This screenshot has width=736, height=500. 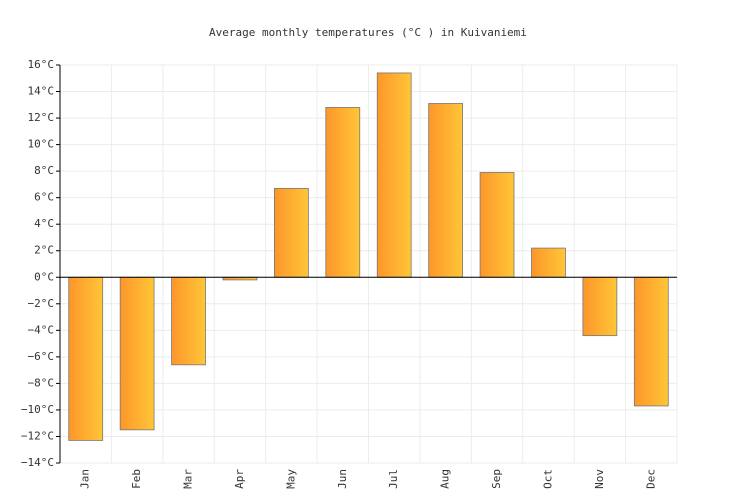 I want to click on x-tick-label: Feb, so click(x=136, y=479).